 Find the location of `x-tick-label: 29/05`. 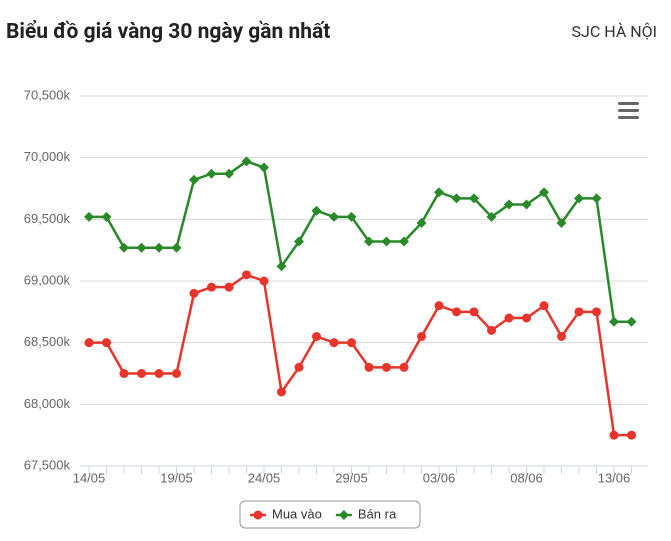

x-tick-label: 29/05 is located at coordinates (351, 477).